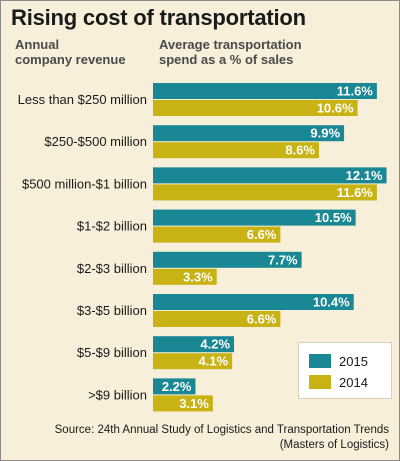 The height and width of the screenshot is (461, 400). I want to click on data-label-2014: 3.3%, so click(198, 276).